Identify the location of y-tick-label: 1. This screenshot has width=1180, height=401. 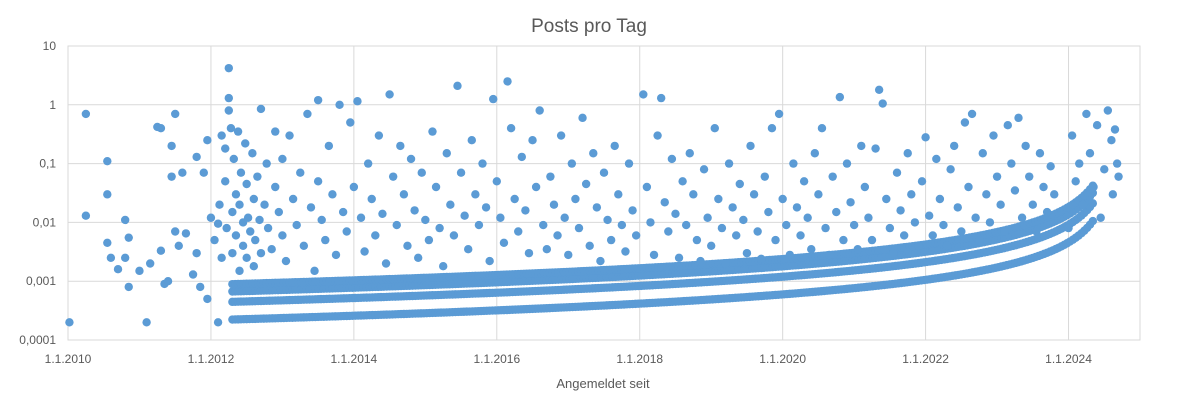
(52, 105).